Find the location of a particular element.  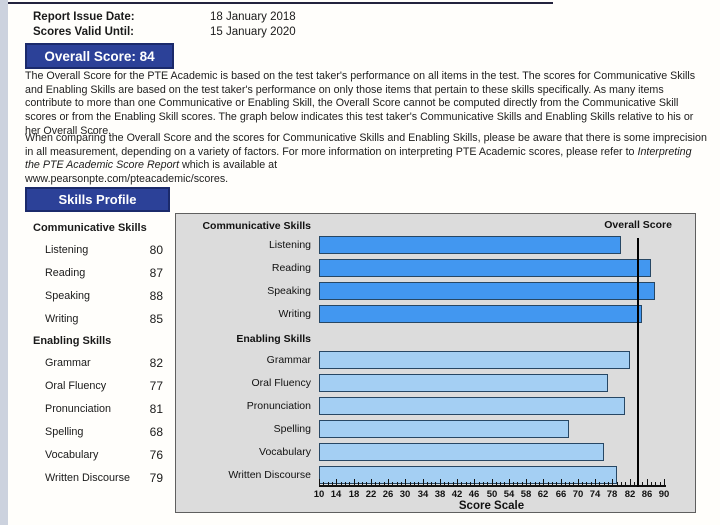

axis-tick-label: 46 is located at coordinates (474, 494).